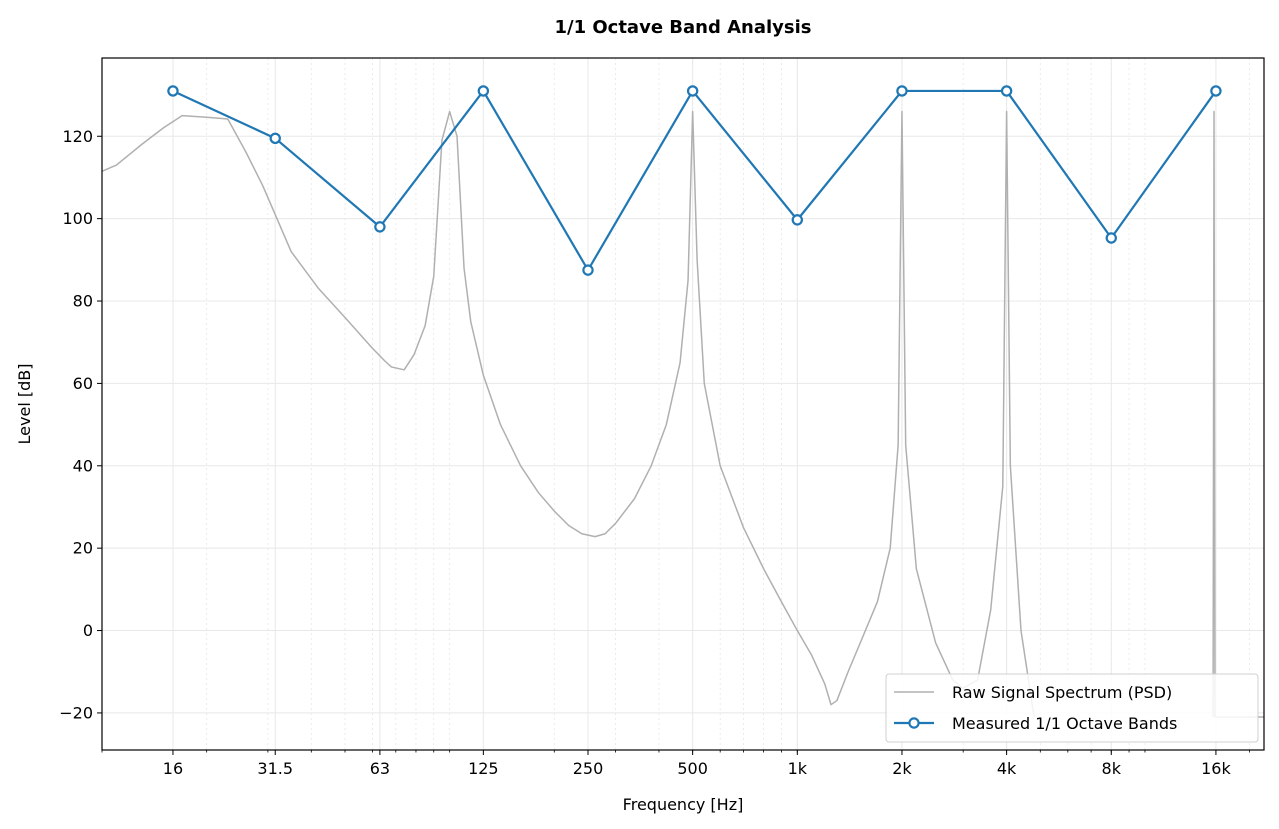 This screenshot has height=829, width=1279. Describe the element at coordinates (173, 768) in the screenshot. I see `x-tick-label: 16` at that location.